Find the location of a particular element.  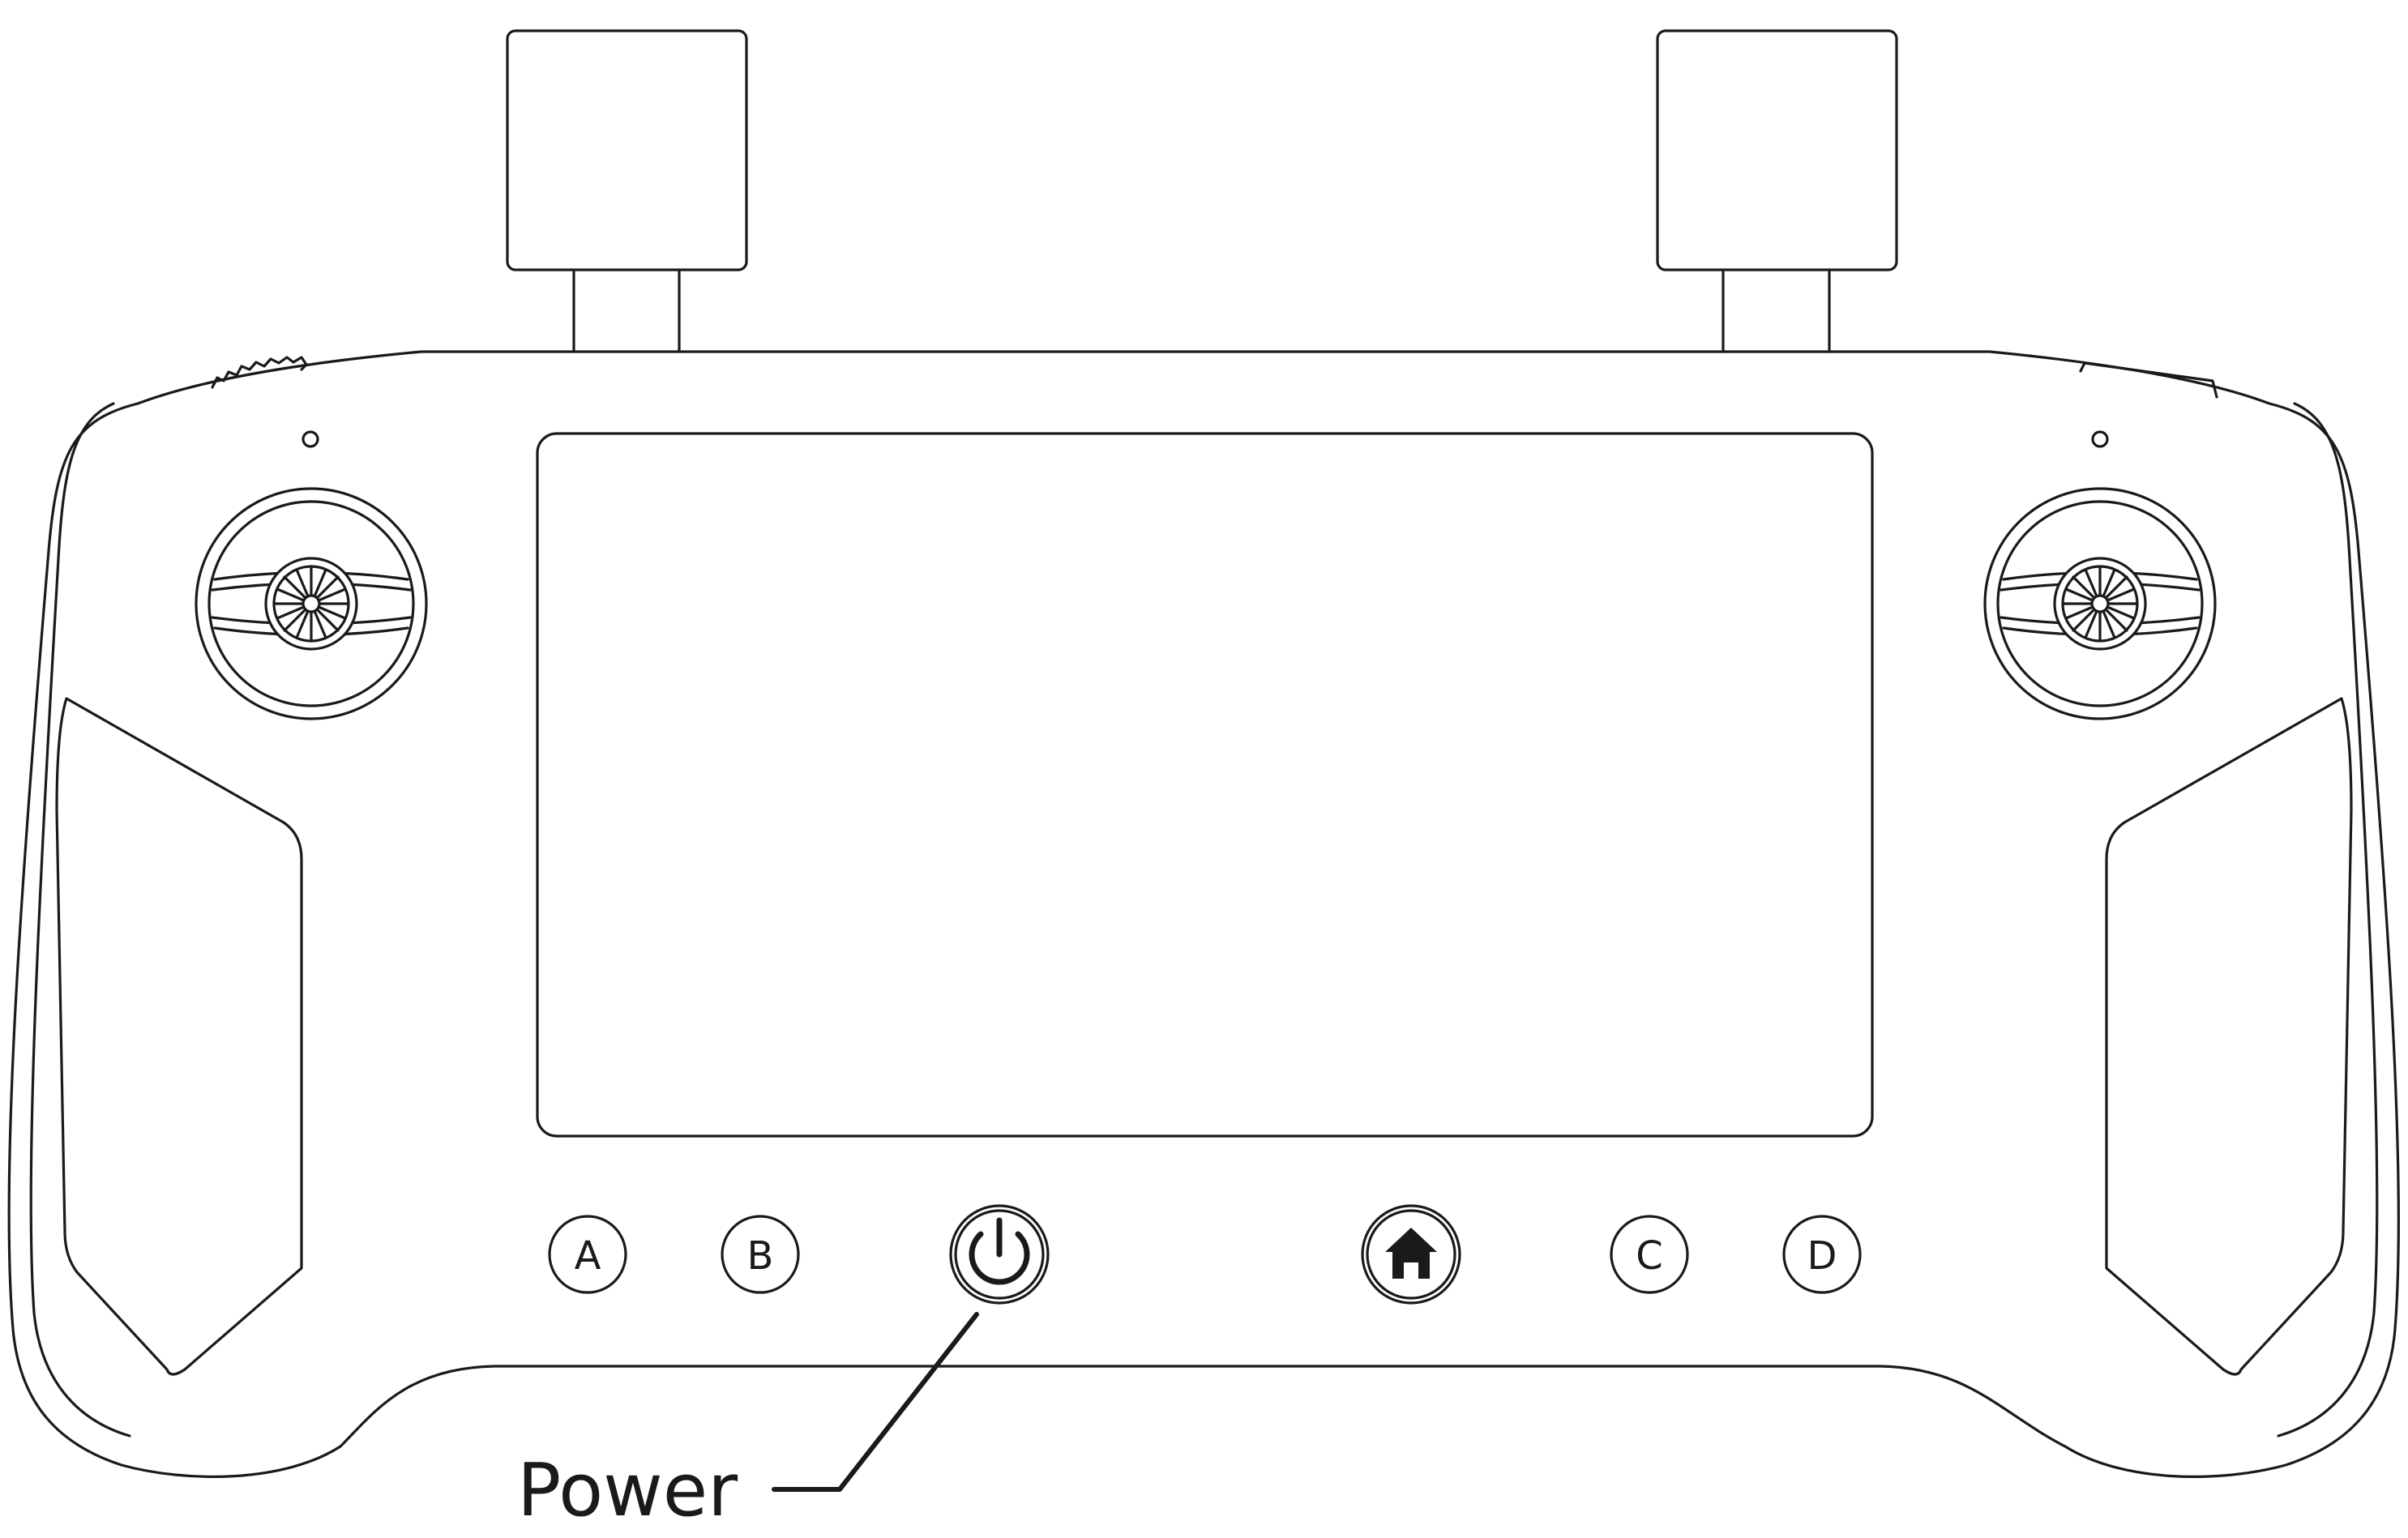

power-callout-label: Power is located at coordinates (627, 1490).